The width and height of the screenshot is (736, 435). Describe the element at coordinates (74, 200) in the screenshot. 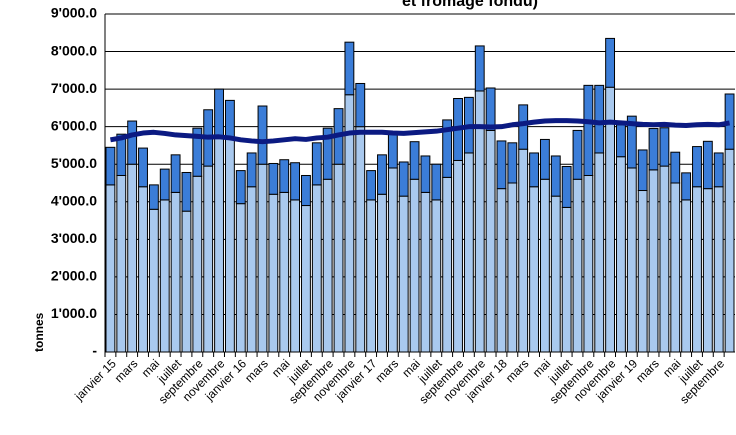

I see `y-tick-label: 4'000.0` at that location.